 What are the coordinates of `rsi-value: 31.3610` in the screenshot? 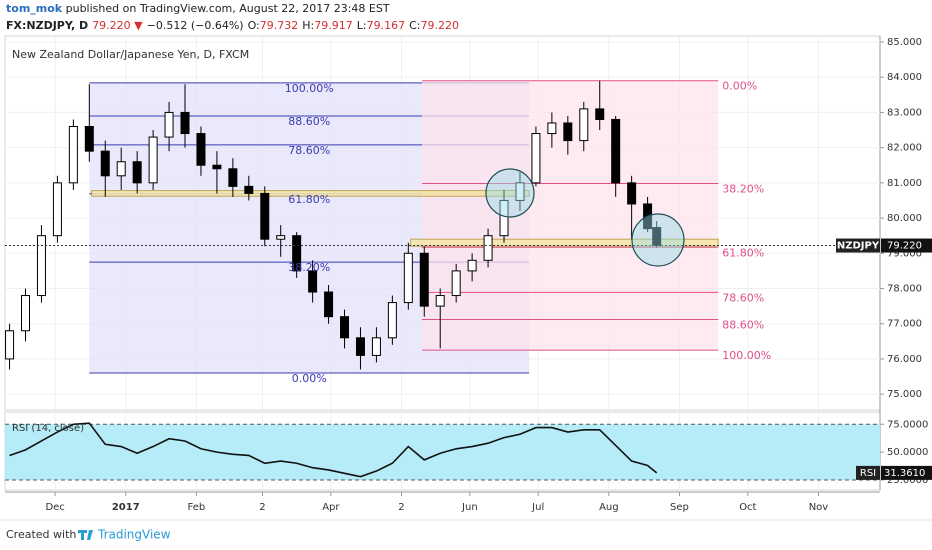 It's located at (904, 473).